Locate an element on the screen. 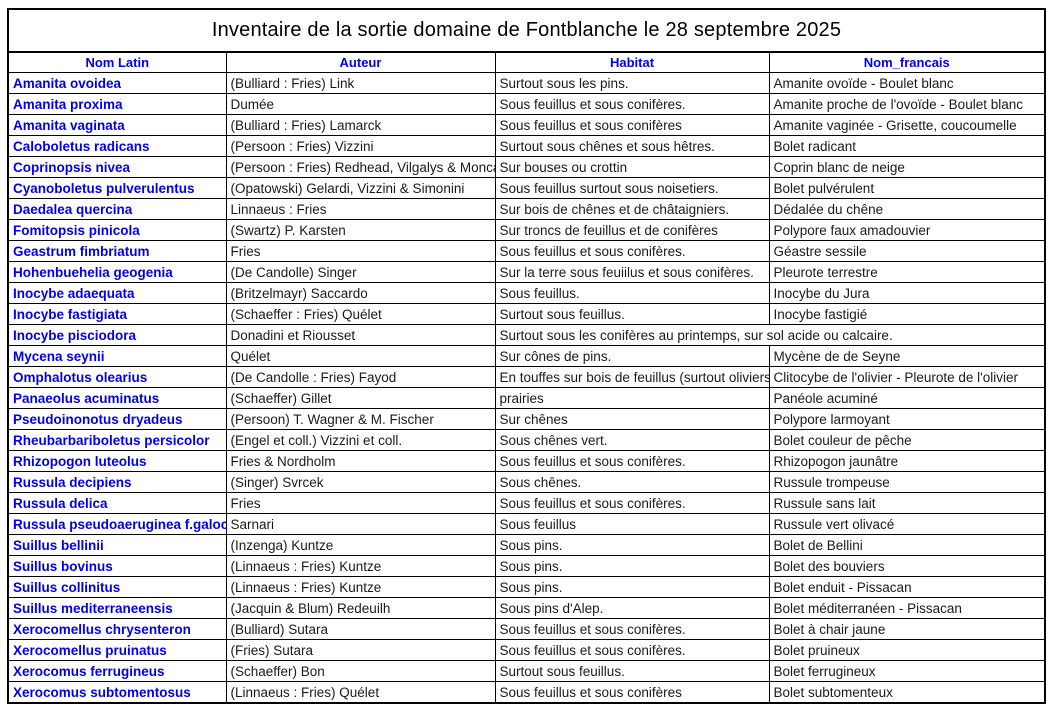  author-cell: (Inzenga) Kuntze is located at coordinates (360, 545).